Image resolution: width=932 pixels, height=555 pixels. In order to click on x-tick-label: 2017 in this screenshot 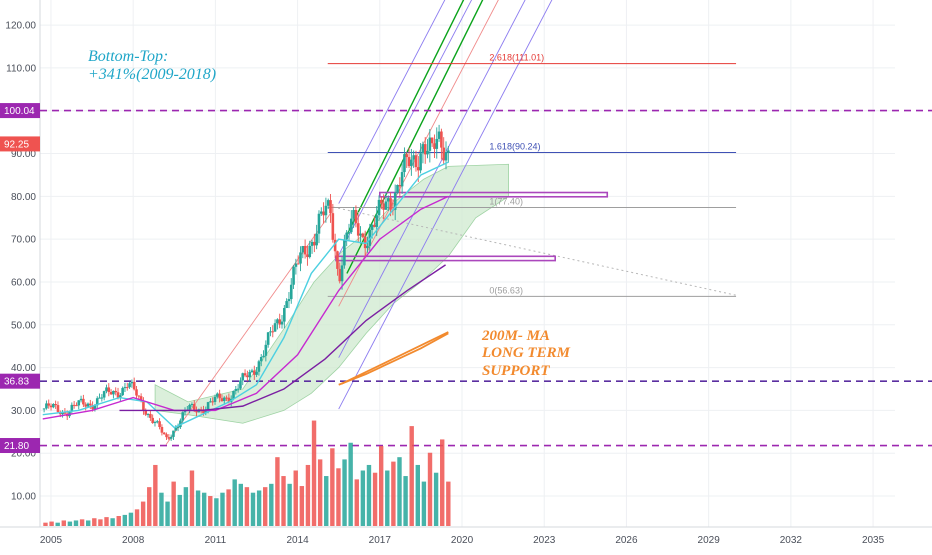, I will do `click(380, 540)`.